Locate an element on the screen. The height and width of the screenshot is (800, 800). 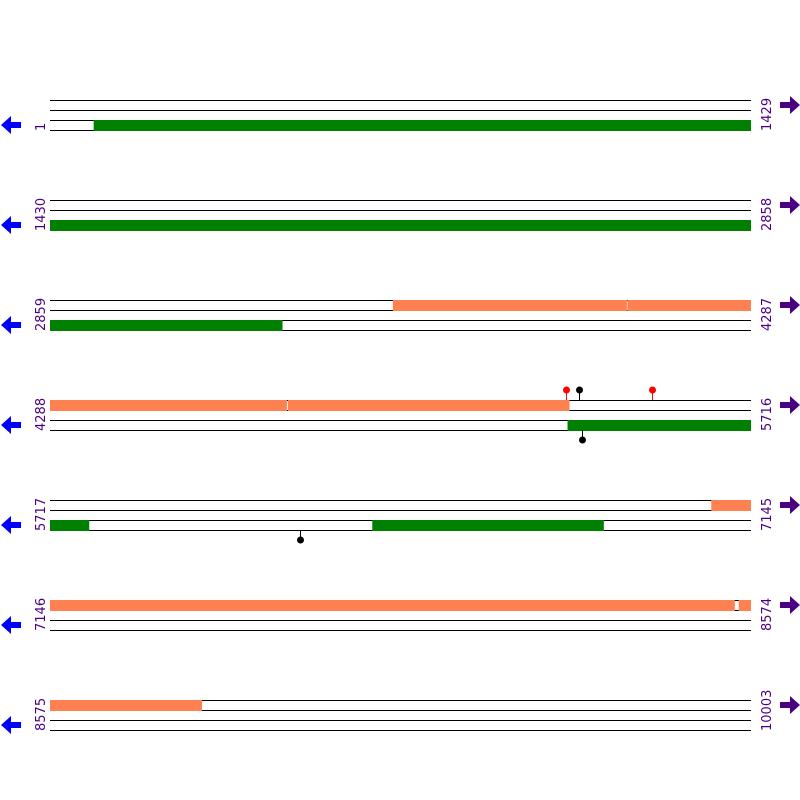
sequence-row: 5717 7145 is located at coordinates (400, 520).